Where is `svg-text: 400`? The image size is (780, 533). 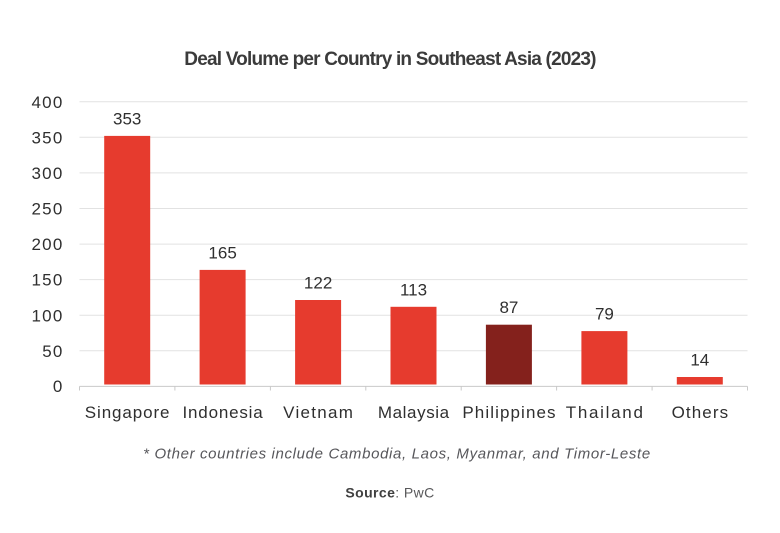
svg-text: 400 is located at coordinates (48, 102).